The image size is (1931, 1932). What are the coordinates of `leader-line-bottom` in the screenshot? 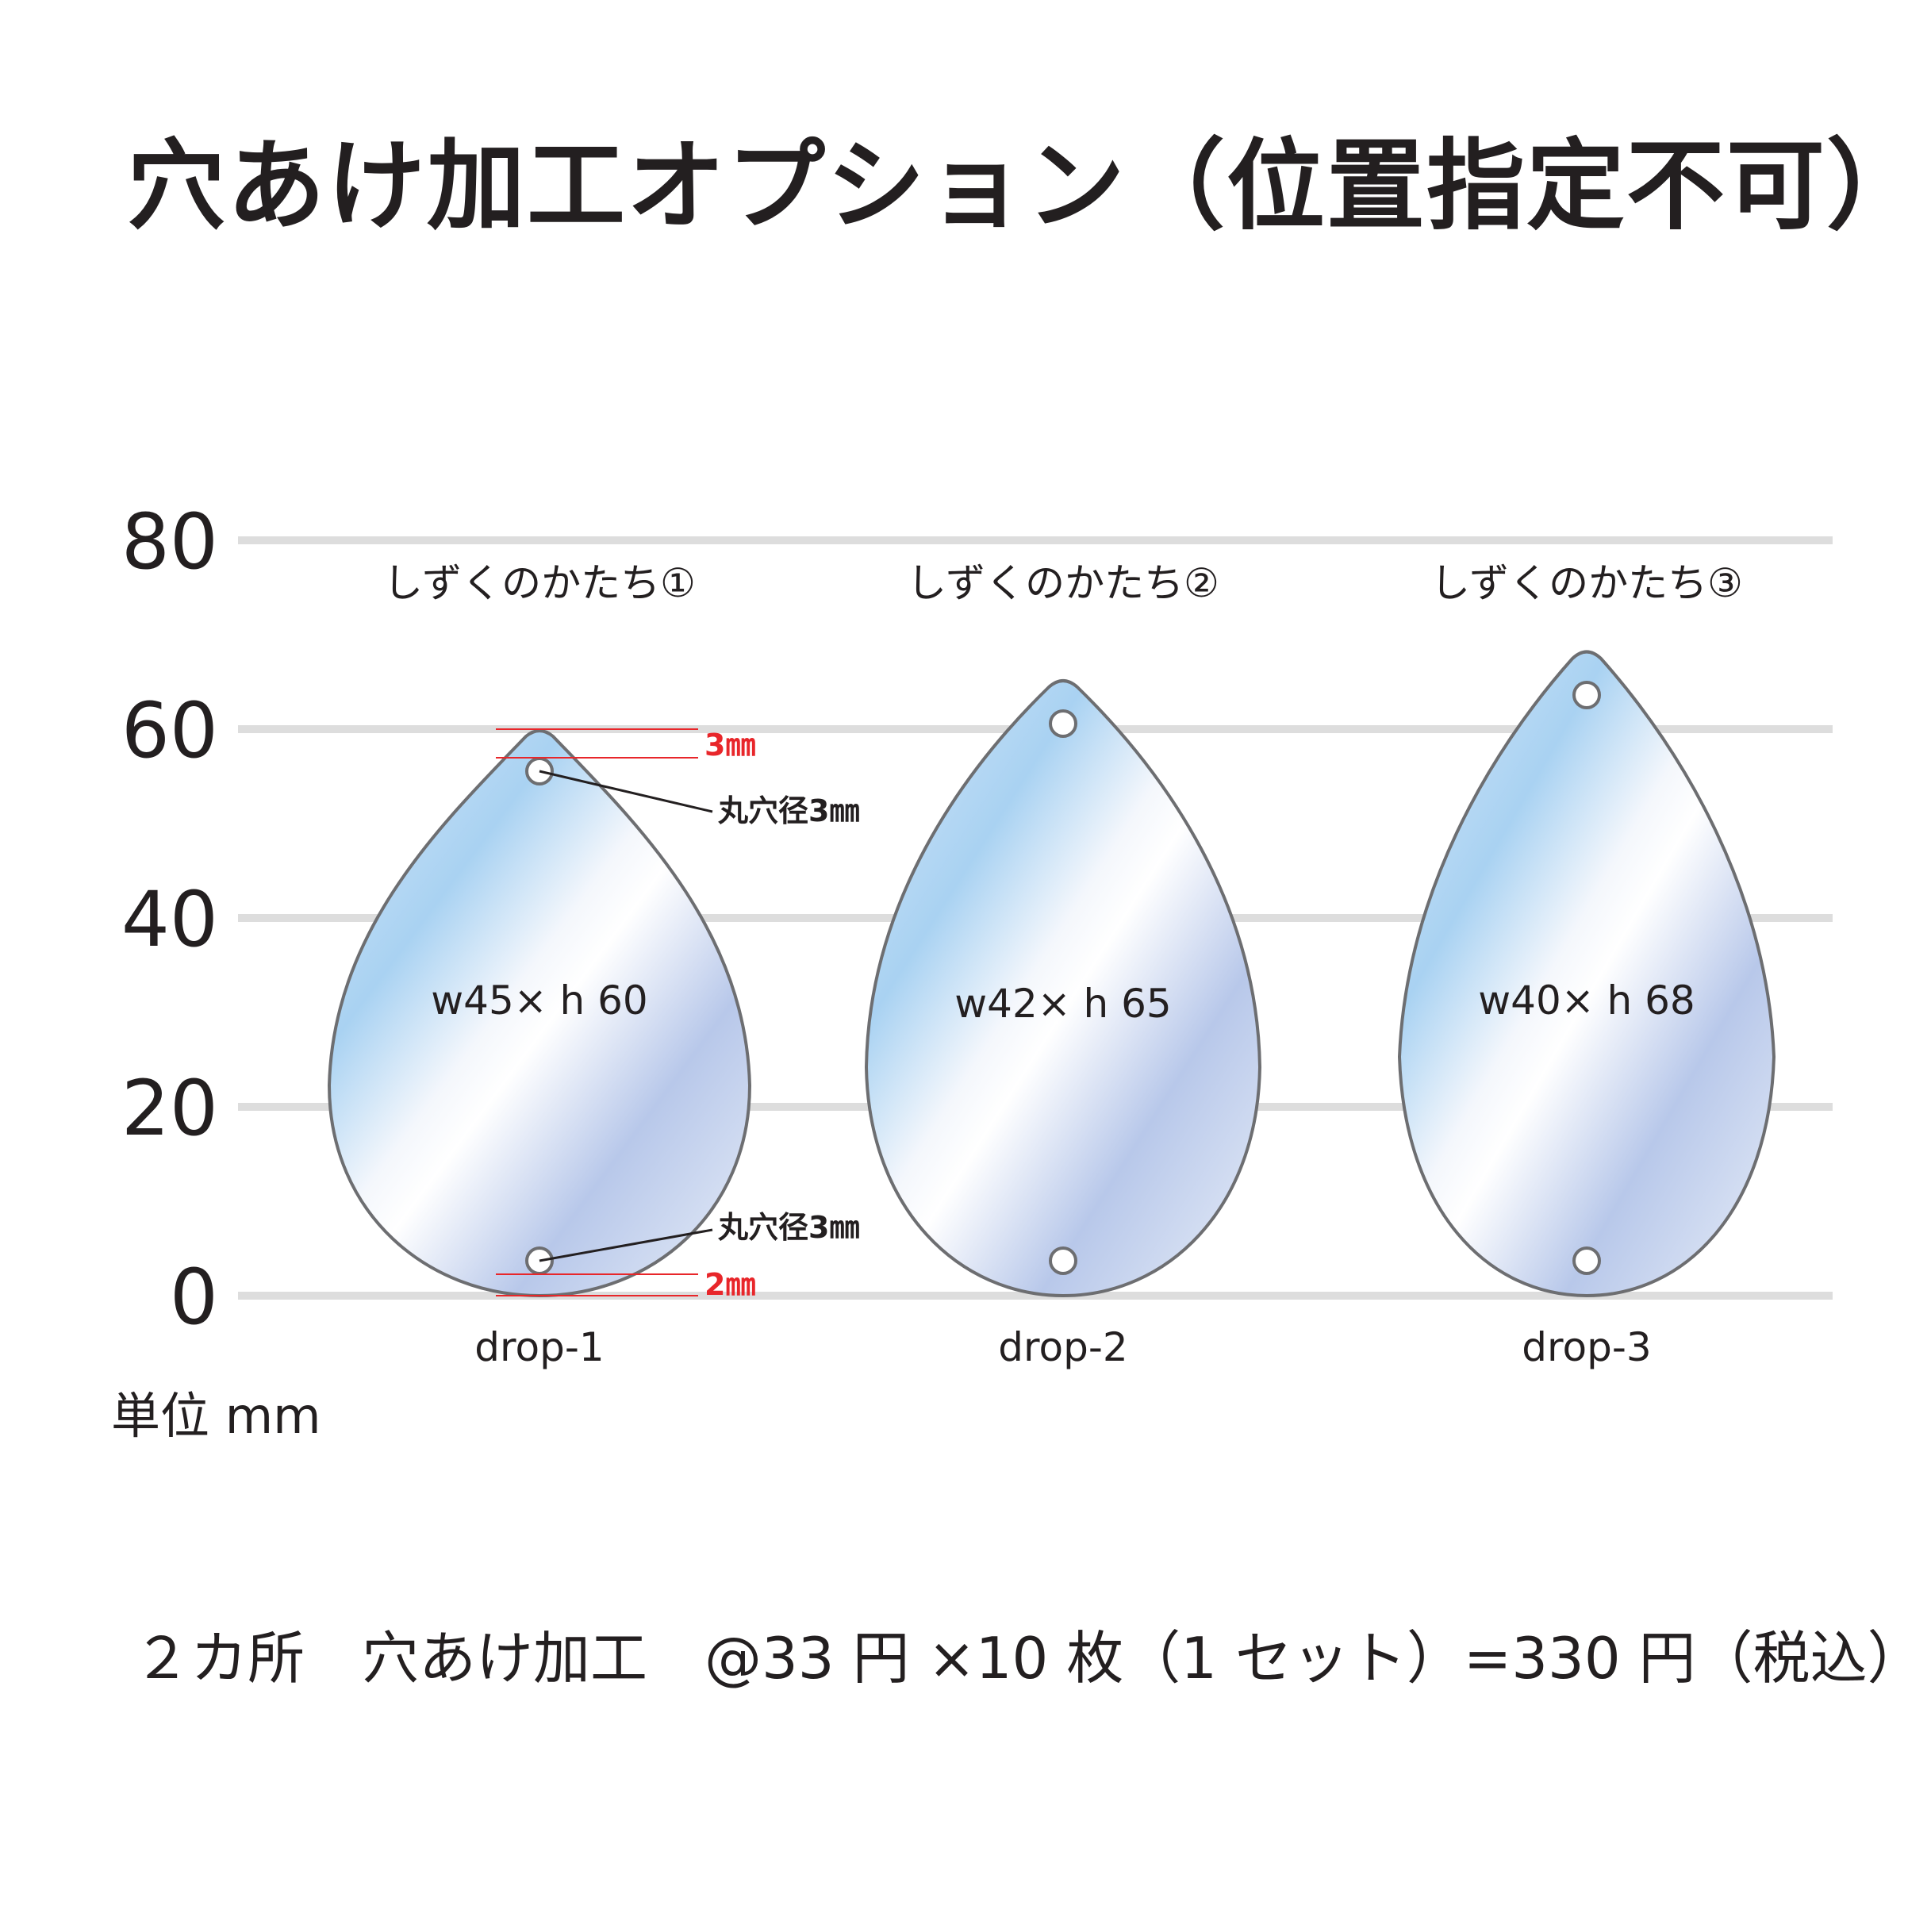 It's located at (626, 1245).